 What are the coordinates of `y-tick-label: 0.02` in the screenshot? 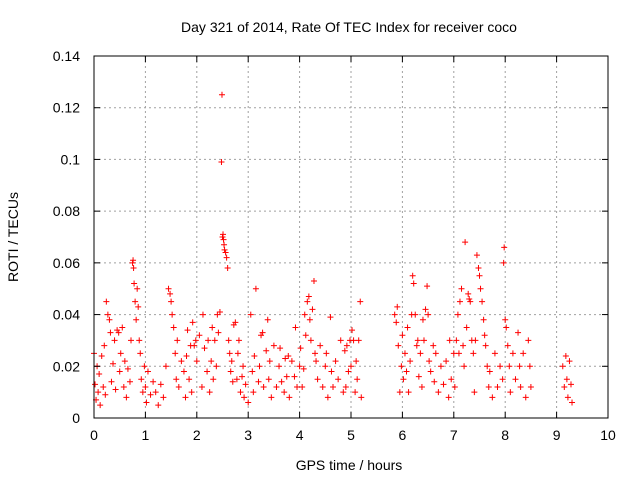 It's located at (66, 366).